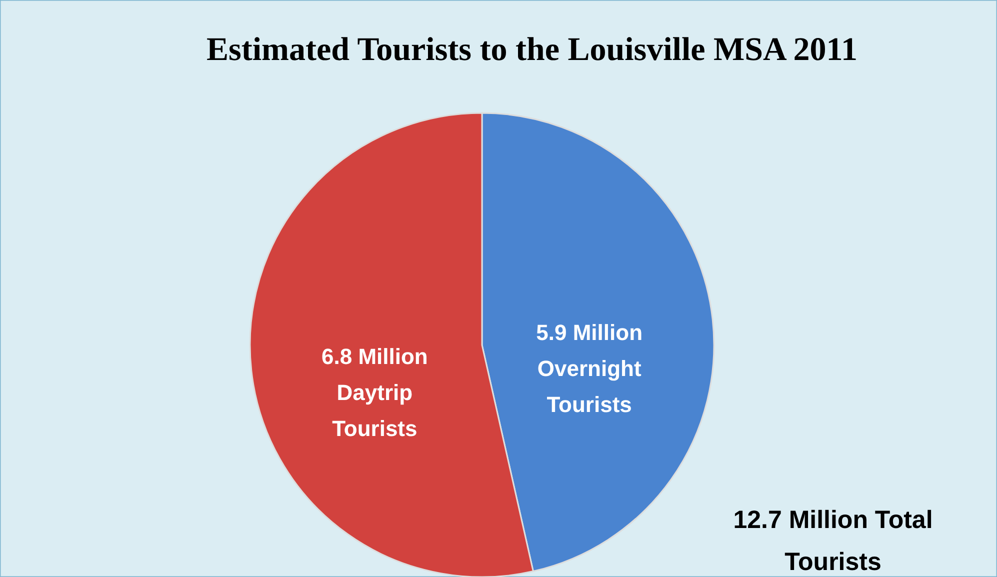 This screenshot has width=997, height=577. I want to click on chart-title: Estimated Tourists to the Louisville MSA 2011, so click(532, 50).